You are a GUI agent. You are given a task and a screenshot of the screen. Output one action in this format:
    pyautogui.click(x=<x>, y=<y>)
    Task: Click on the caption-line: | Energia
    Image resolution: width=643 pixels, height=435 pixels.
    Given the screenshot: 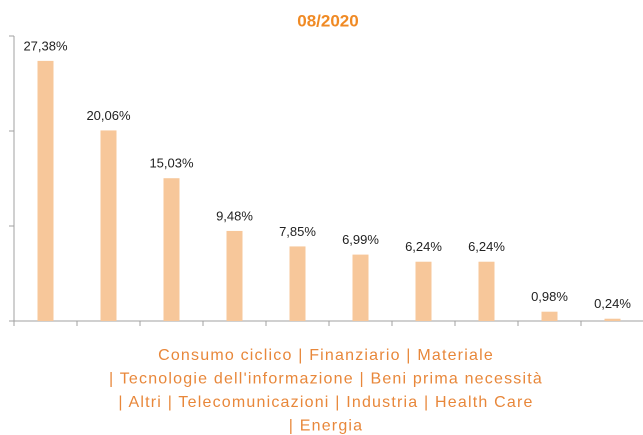 What is the action you would take?
    pyautogui.click(x=326, y=426)
    